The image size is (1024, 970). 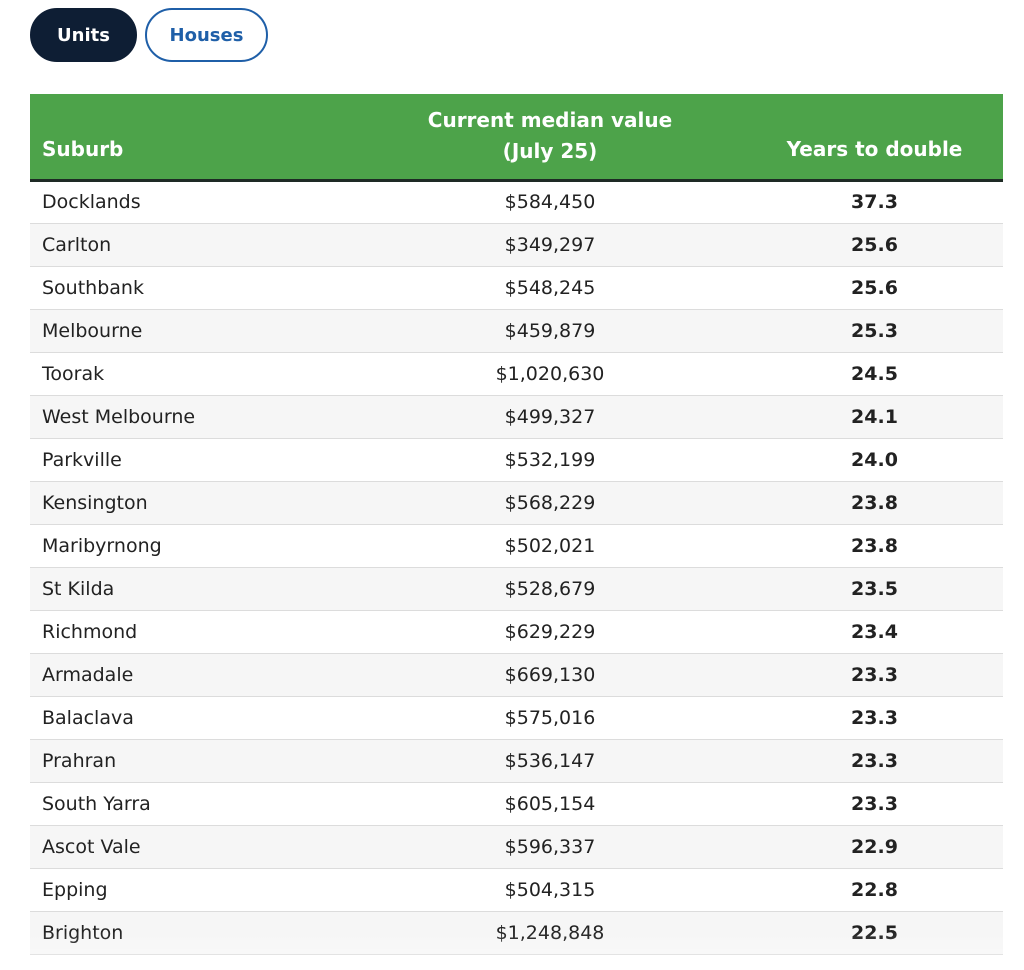 I want to click on years-to-double-cell: 25.3, so click(x=874, y=330).